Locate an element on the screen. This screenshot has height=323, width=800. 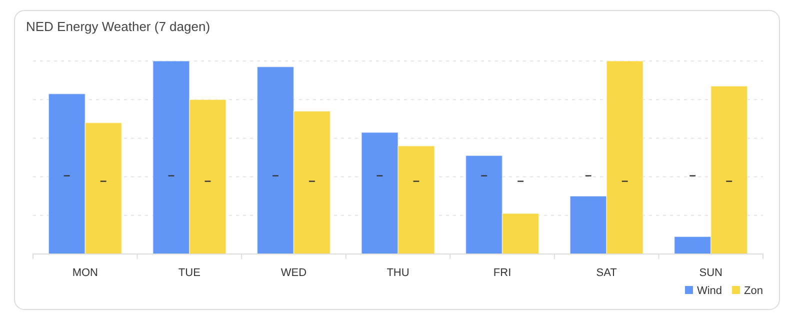
x-tick-label: TUE is located at coordinates (189, 272).